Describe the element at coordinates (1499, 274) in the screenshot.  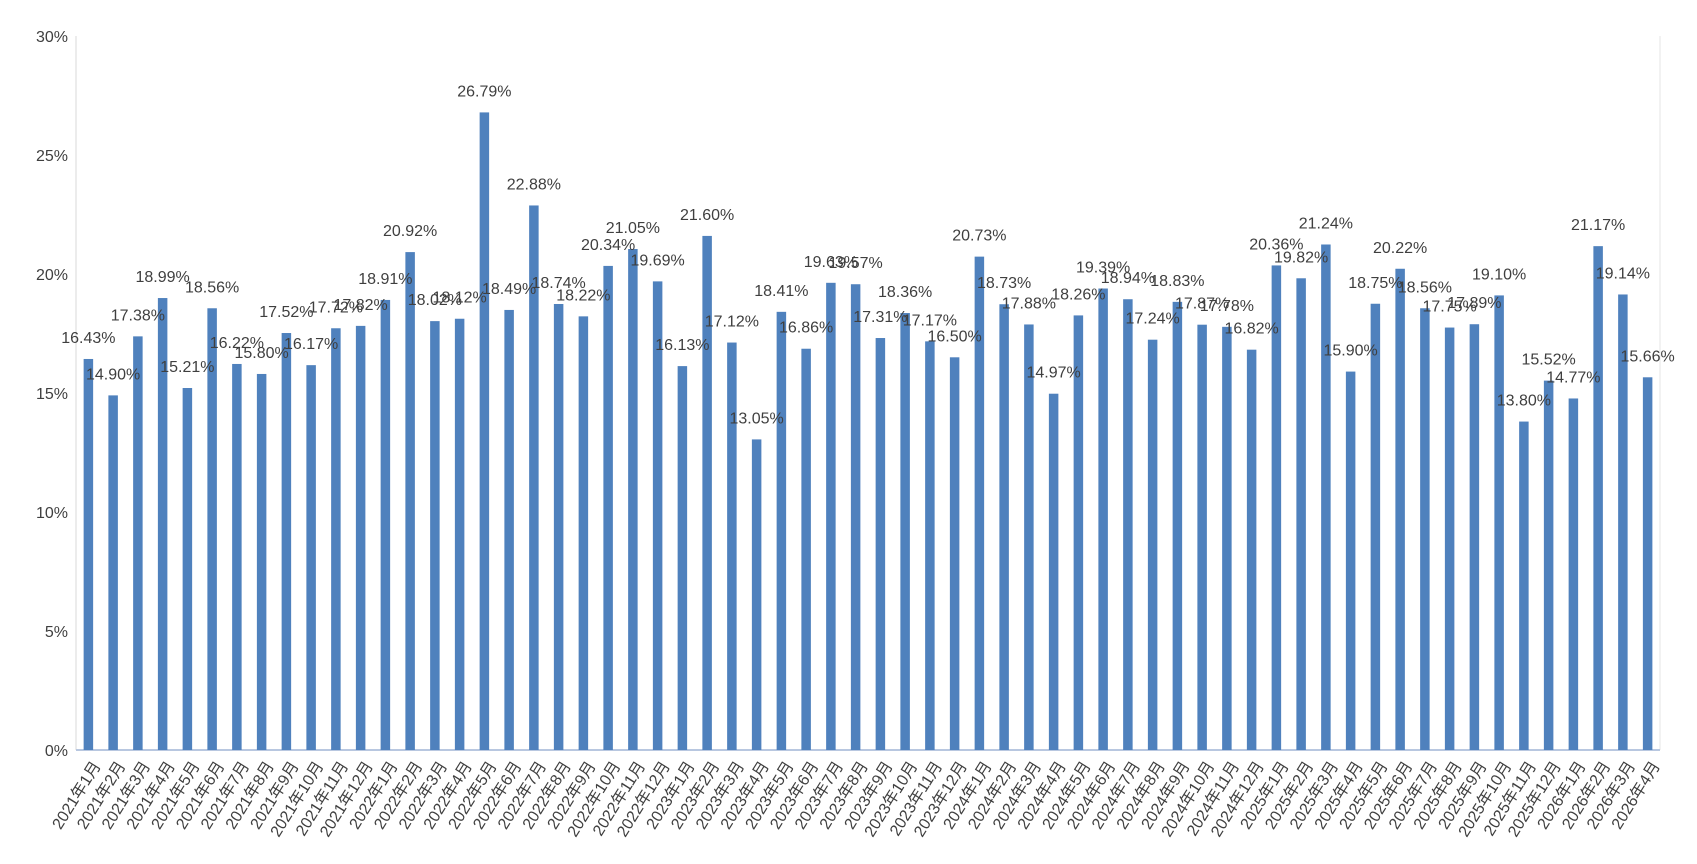
I see `data-label: 19.10%` at that location.